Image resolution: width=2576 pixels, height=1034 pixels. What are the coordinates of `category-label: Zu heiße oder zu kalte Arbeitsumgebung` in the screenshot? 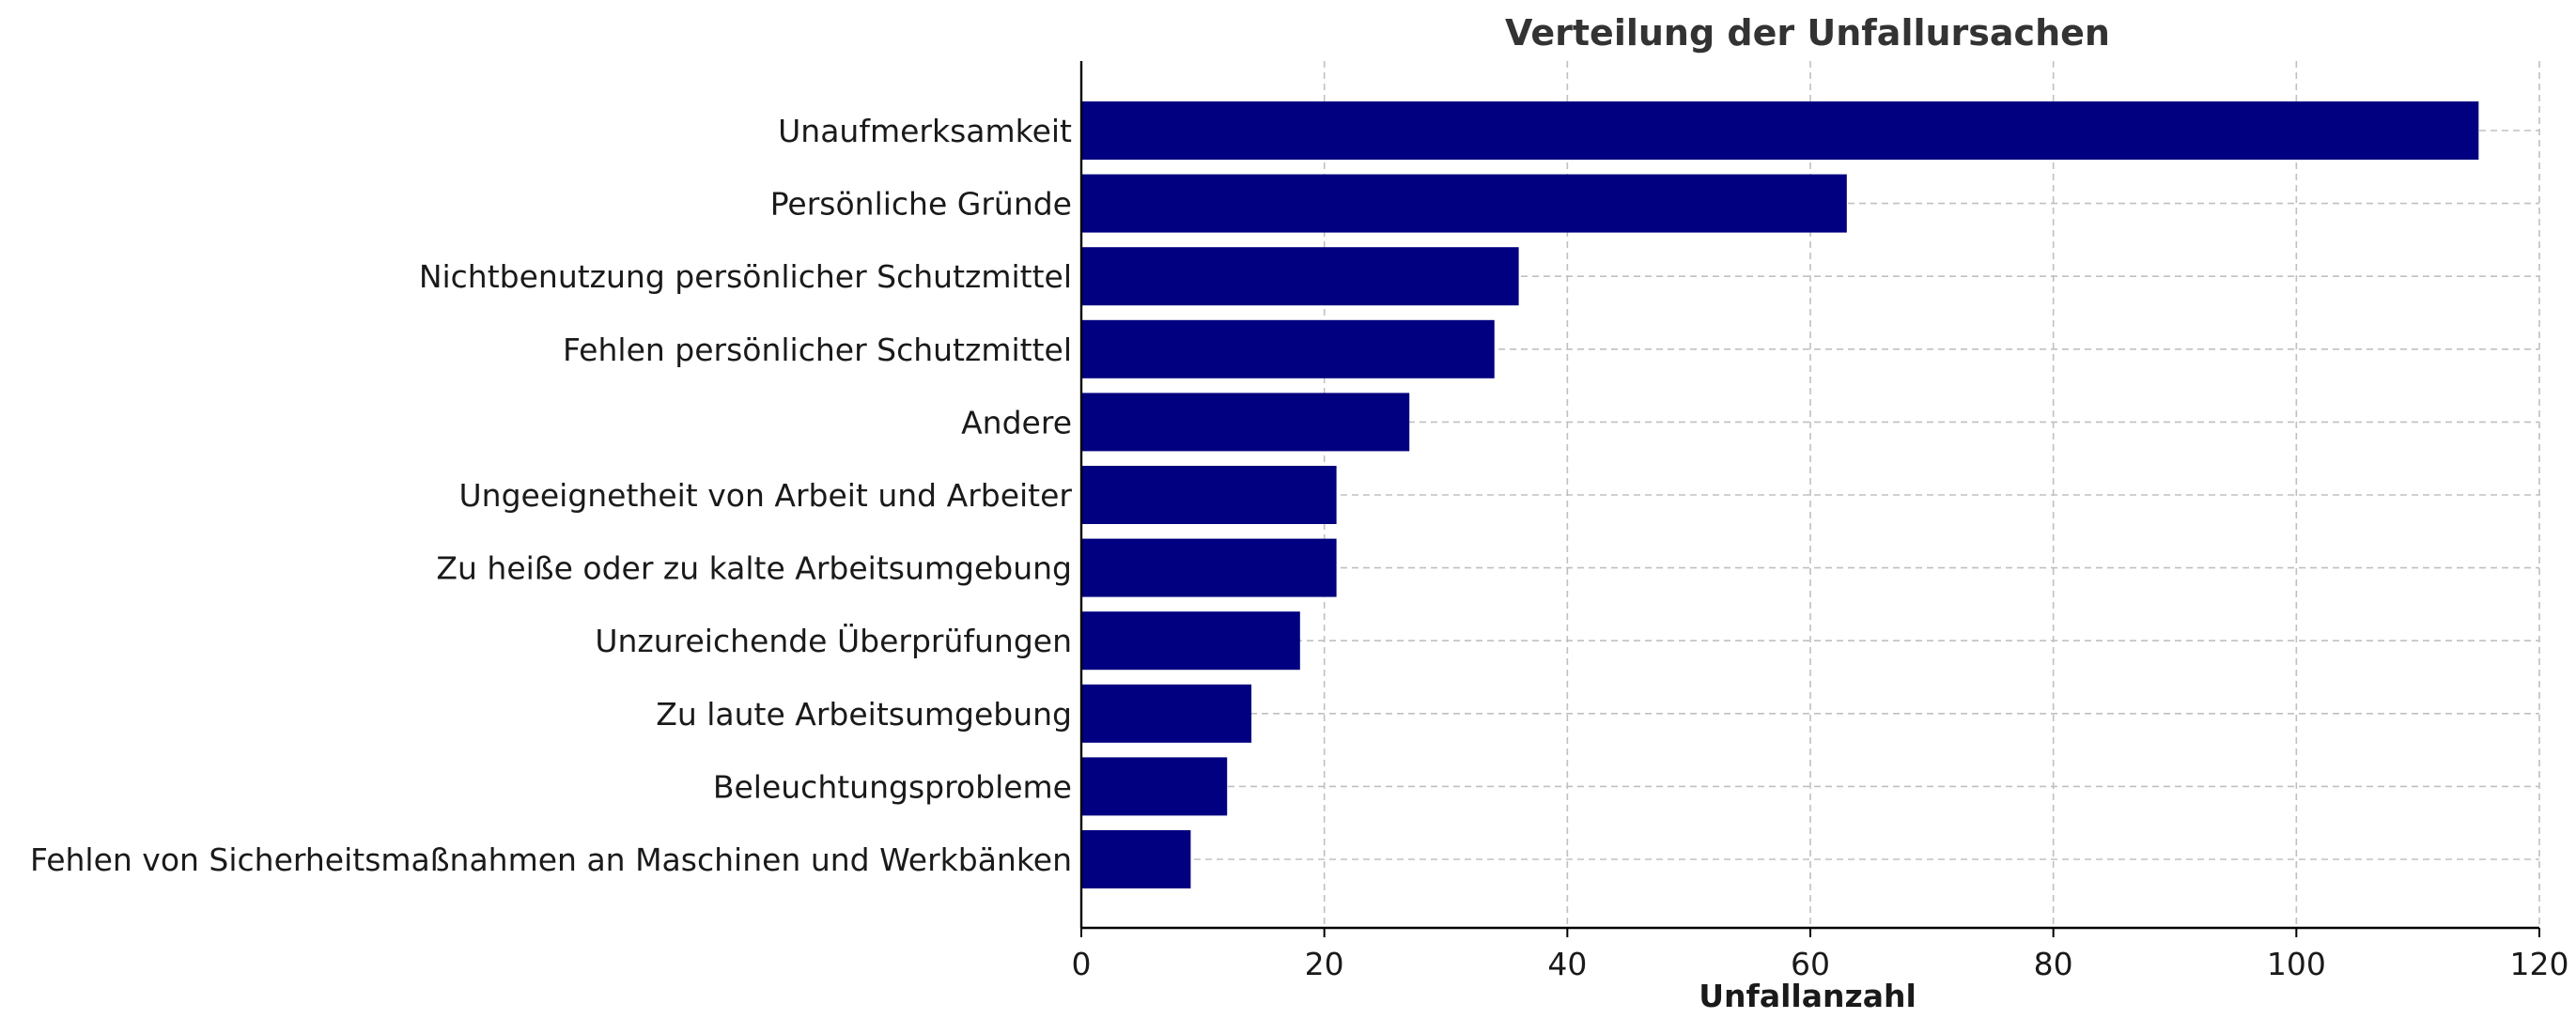 It's located at (754, 568).